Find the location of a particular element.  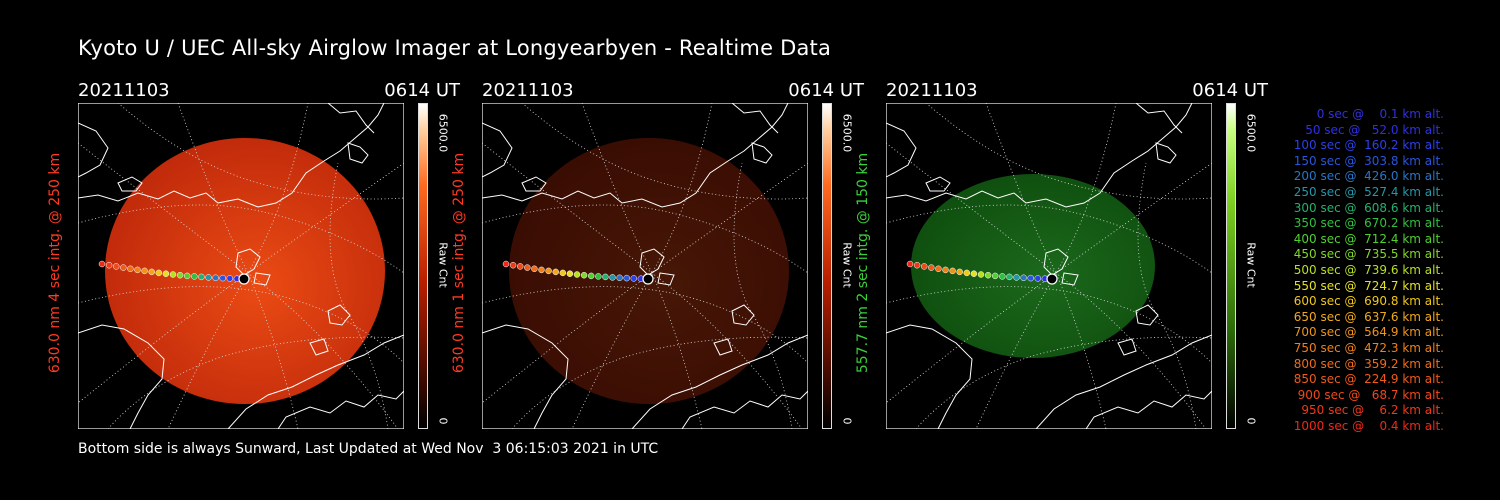

legend-row: 150 sec @ 303.8 km alt. is located at coordinates (1368, 160).